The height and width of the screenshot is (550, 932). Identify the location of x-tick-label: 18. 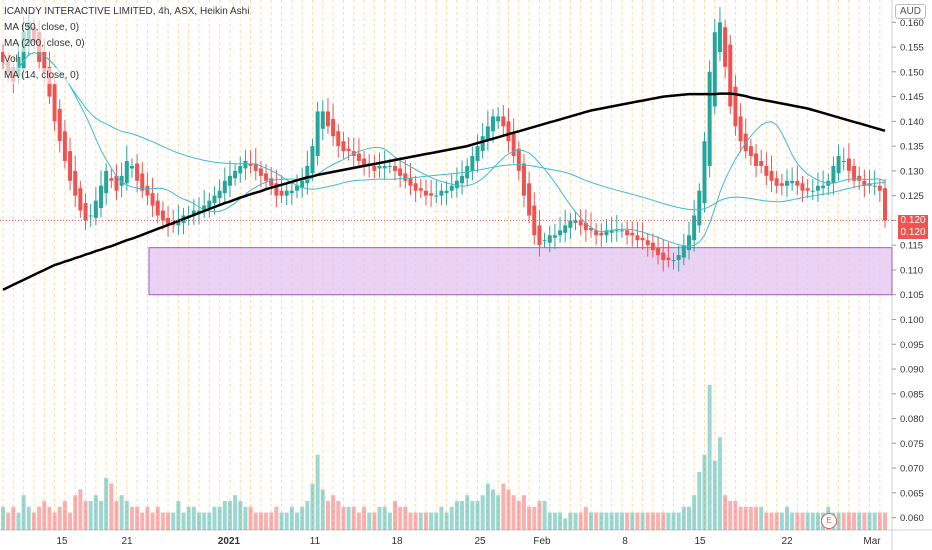
(397, 541).